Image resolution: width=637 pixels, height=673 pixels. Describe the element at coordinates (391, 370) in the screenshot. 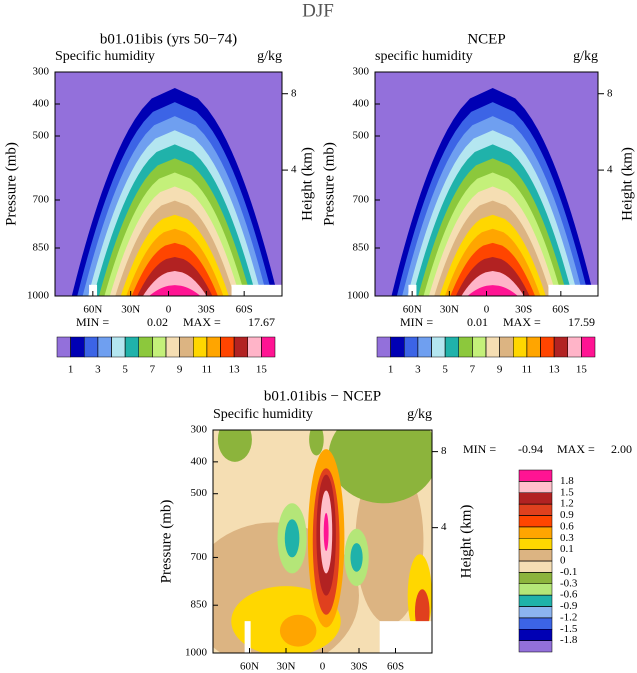

I see `colorbar-label: 1` at that location.